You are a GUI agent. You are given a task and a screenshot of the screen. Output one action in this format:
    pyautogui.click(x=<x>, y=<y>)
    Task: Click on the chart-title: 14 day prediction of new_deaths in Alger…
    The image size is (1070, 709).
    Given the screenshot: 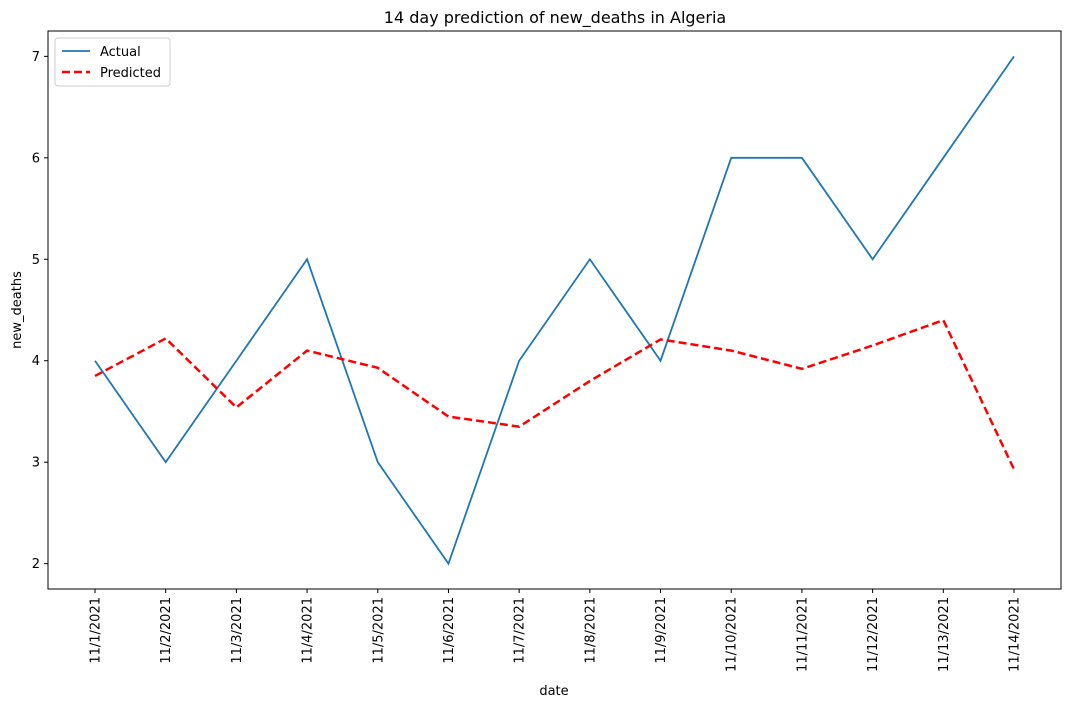 What is the action you would take?
    pyautogui.click(x=555, y=18)
    